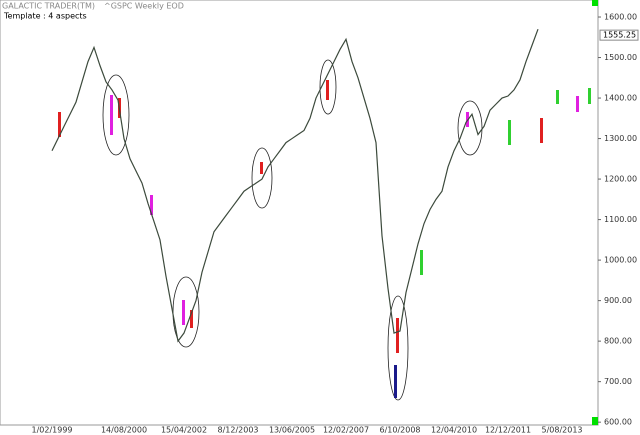 Image resolution: width=640 pixels, height=435 pixels. What do you see at coordinates (508, 430) in the screenshot?
I see `x-tick-label: 12/12/2011` at bounding box center [508, 430].